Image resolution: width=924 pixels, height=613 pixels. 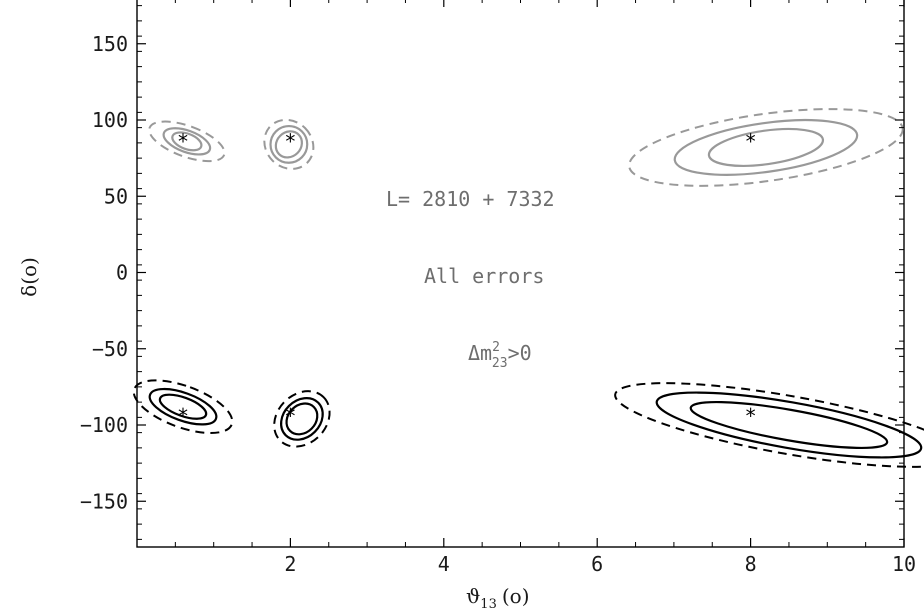 What do you see at coordinates (496, 347) in the screenshot?
I see `hierarchy-sup: 2` at bounding box center [496, 347].